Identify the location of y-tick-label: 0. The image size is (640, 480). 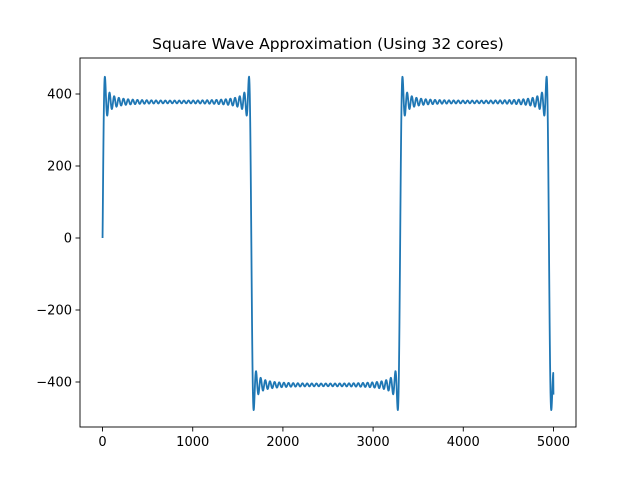
(68, 239).